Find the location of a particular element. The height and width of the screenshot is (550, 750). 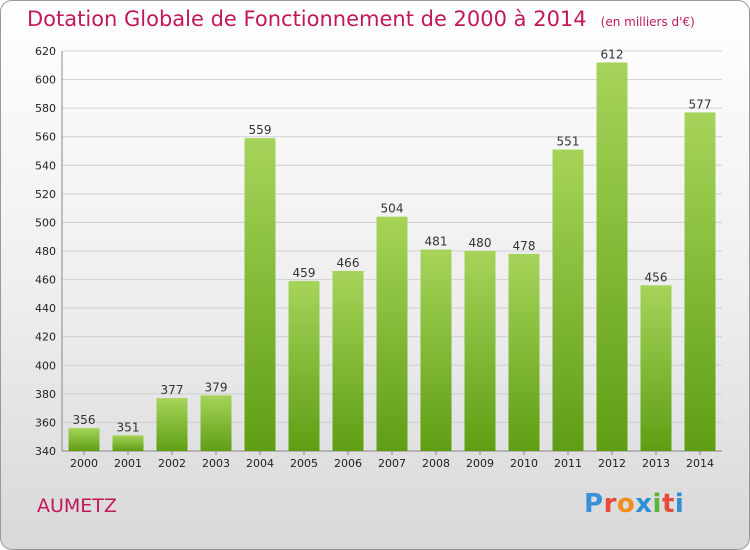

value-label: 480 is located at coordinates (480, 243).